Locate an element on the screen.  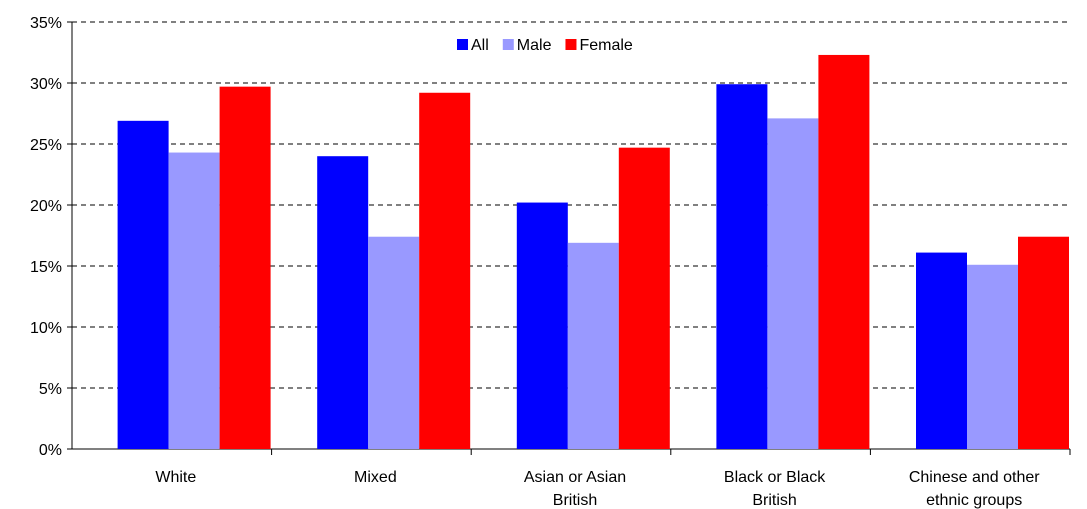
legend-swatch-all is located at coordinates (462, 44).